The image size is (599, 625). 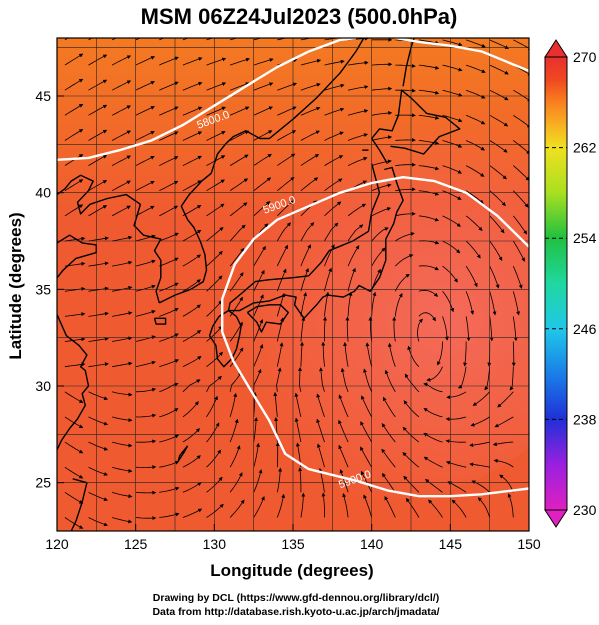 What do you see at coordinates (43, 193) in the screenshot?
I see `y-tick-label: 40` at bounding box center [43, 193].